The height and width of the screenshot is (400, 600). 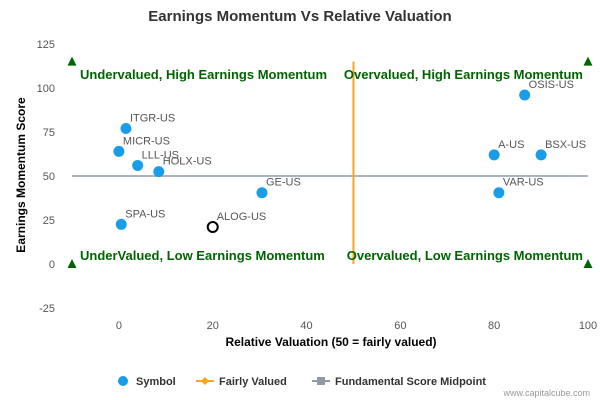 What do you see at coordinates (321, 381) in the screenshot?
I see `legend-midpoint-marker` at bounding box center [321, 381].